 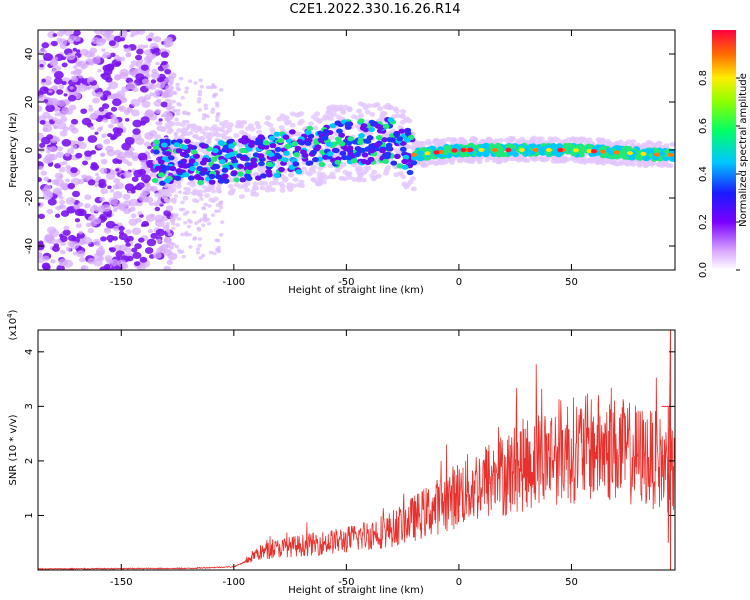 I want to click on colorbar-tick-label: 0.4, so click(x=703, y=174).